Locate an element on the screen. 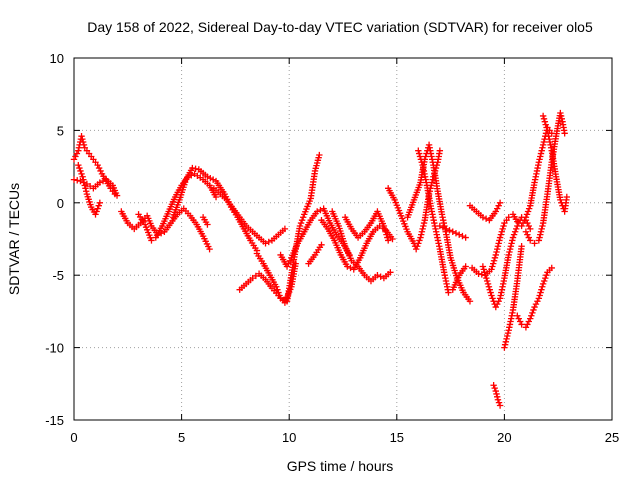 Image resolution: width=640 pixels, height=480 pixels. y-tick-label: 5 is located at coordinates (60, 130).